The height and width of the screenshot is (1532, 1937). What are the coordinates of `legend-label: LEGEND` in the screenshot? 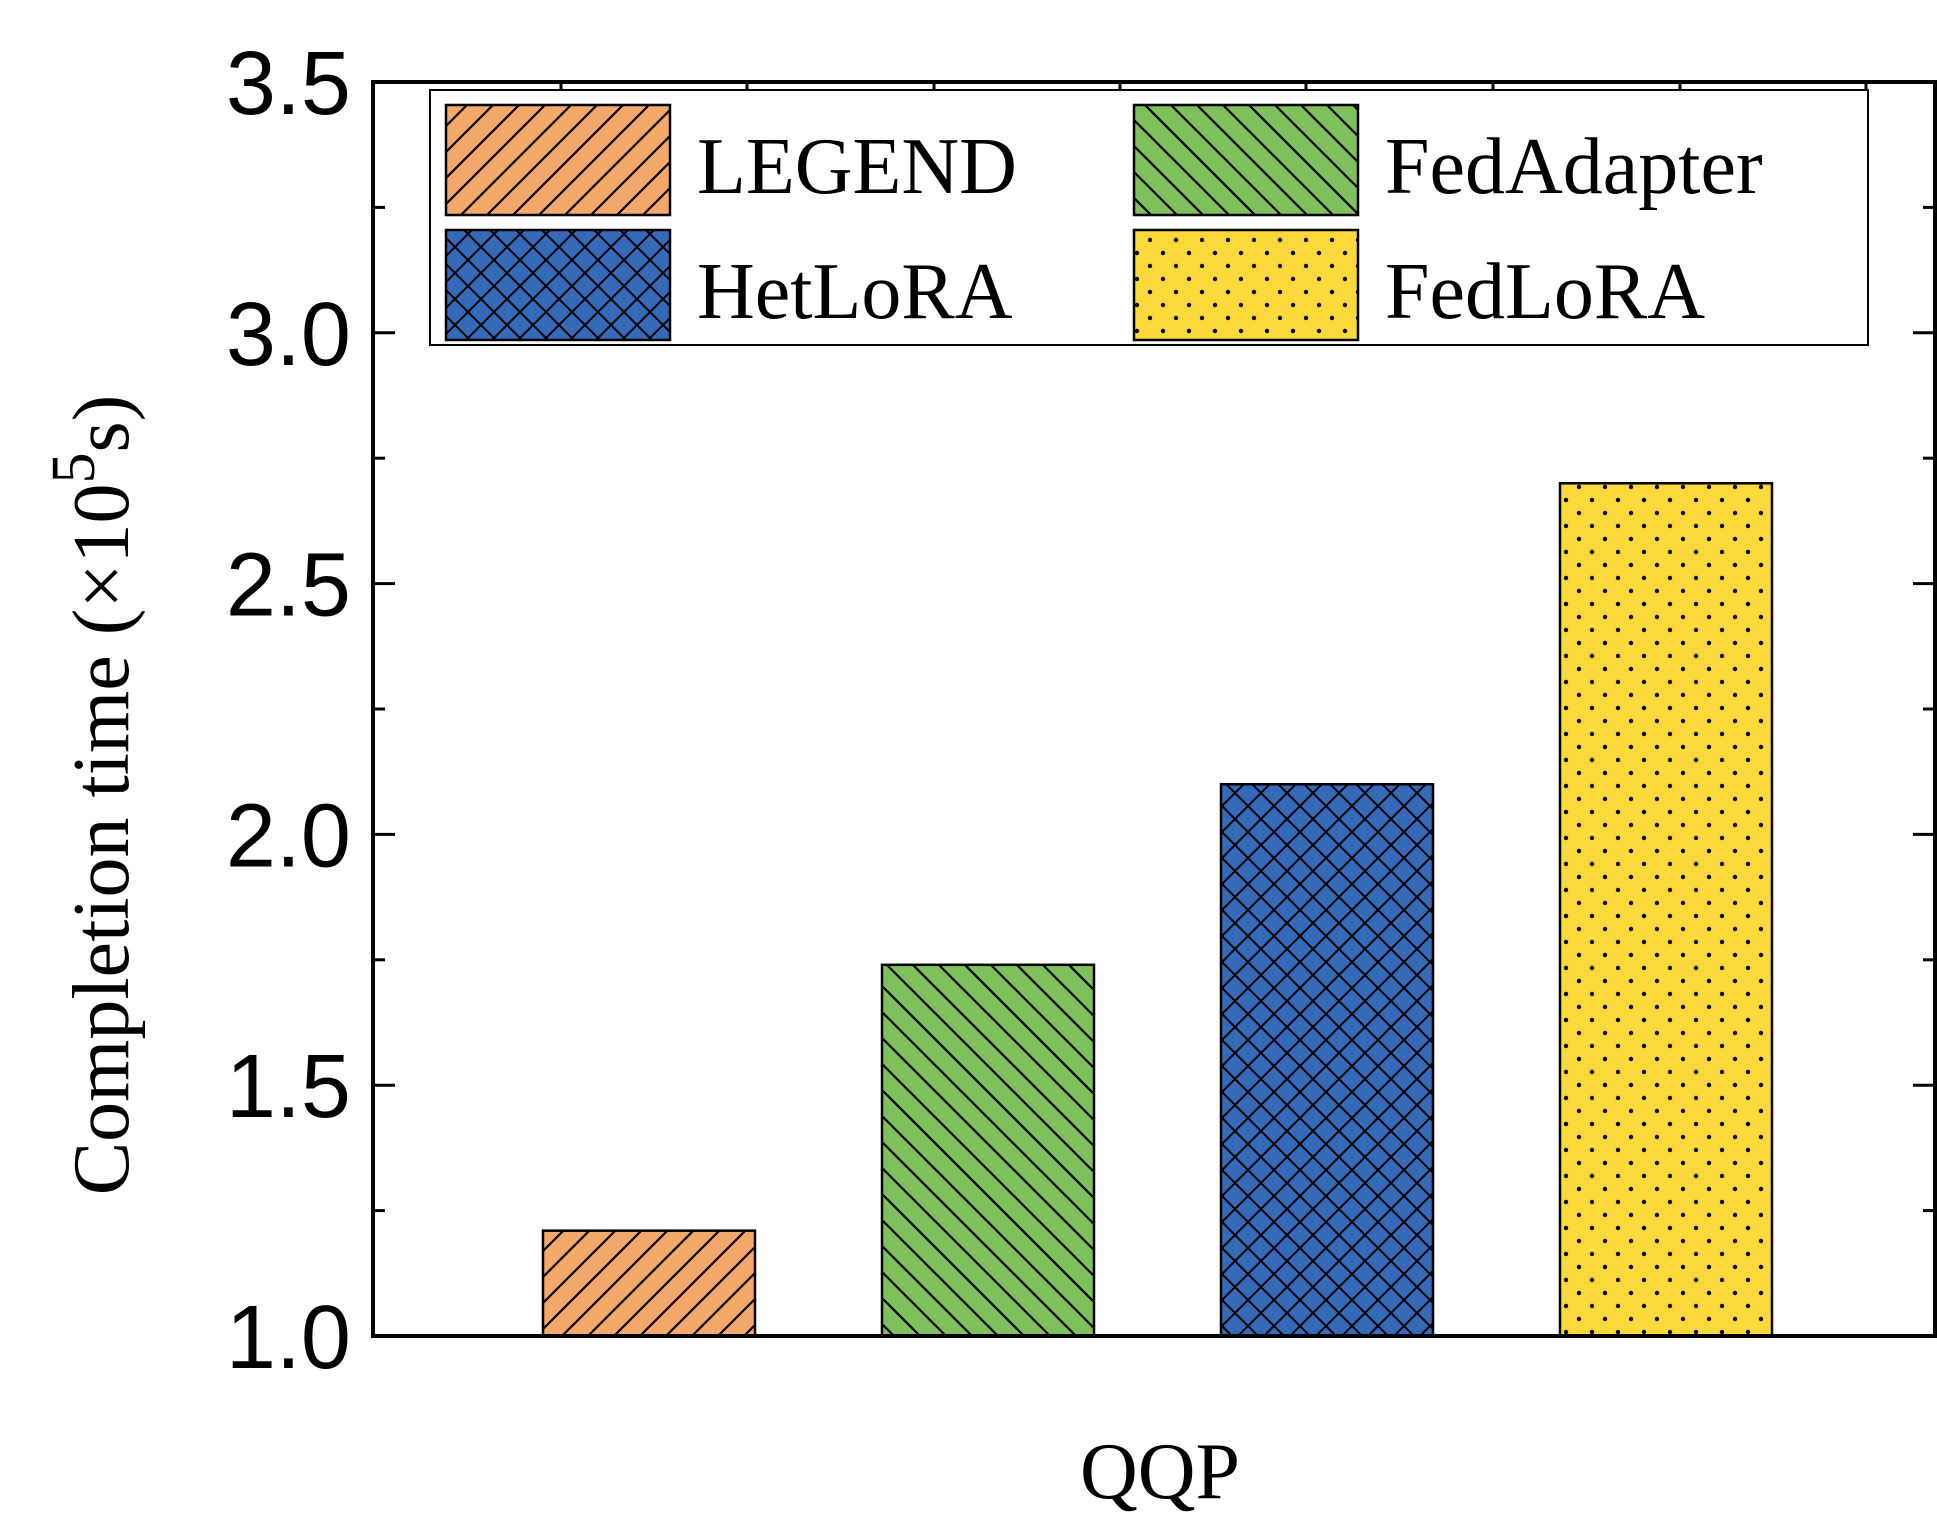 It's located at (857, 167).